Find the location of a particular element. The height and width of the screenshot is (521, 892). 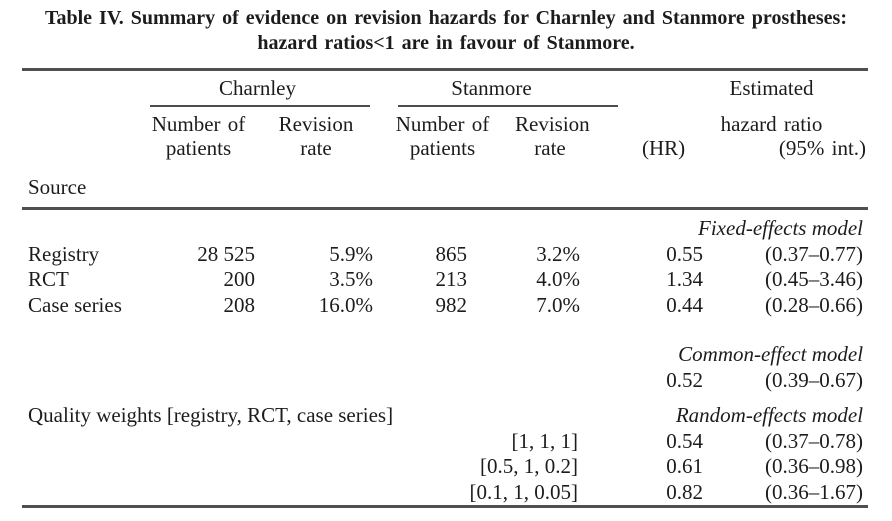

random-effects-model-label: Random-effects model is located at coordinates (769, 415).